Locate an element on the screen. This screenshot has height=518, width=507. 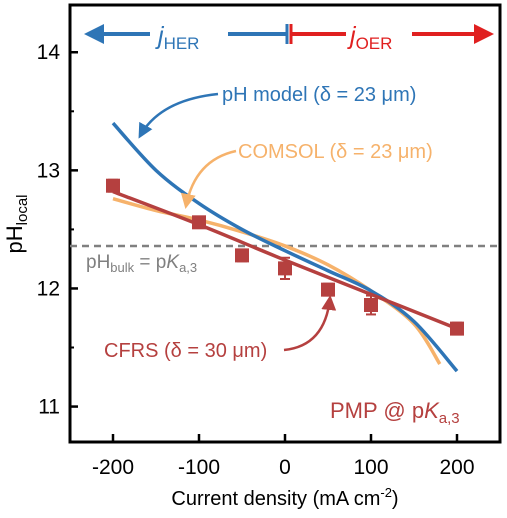
pmp-label: PMP @ pKa,3 is located at coordinates (395, 412).